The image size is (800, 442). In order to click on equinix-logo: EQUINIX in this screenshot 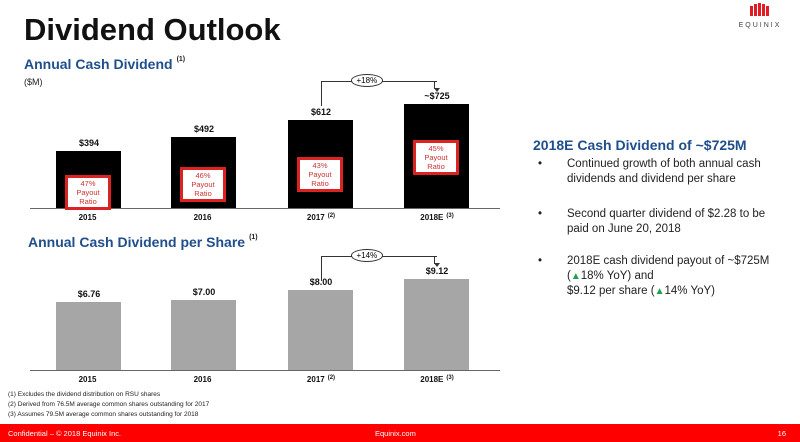, I will do `click(760, 16)`.